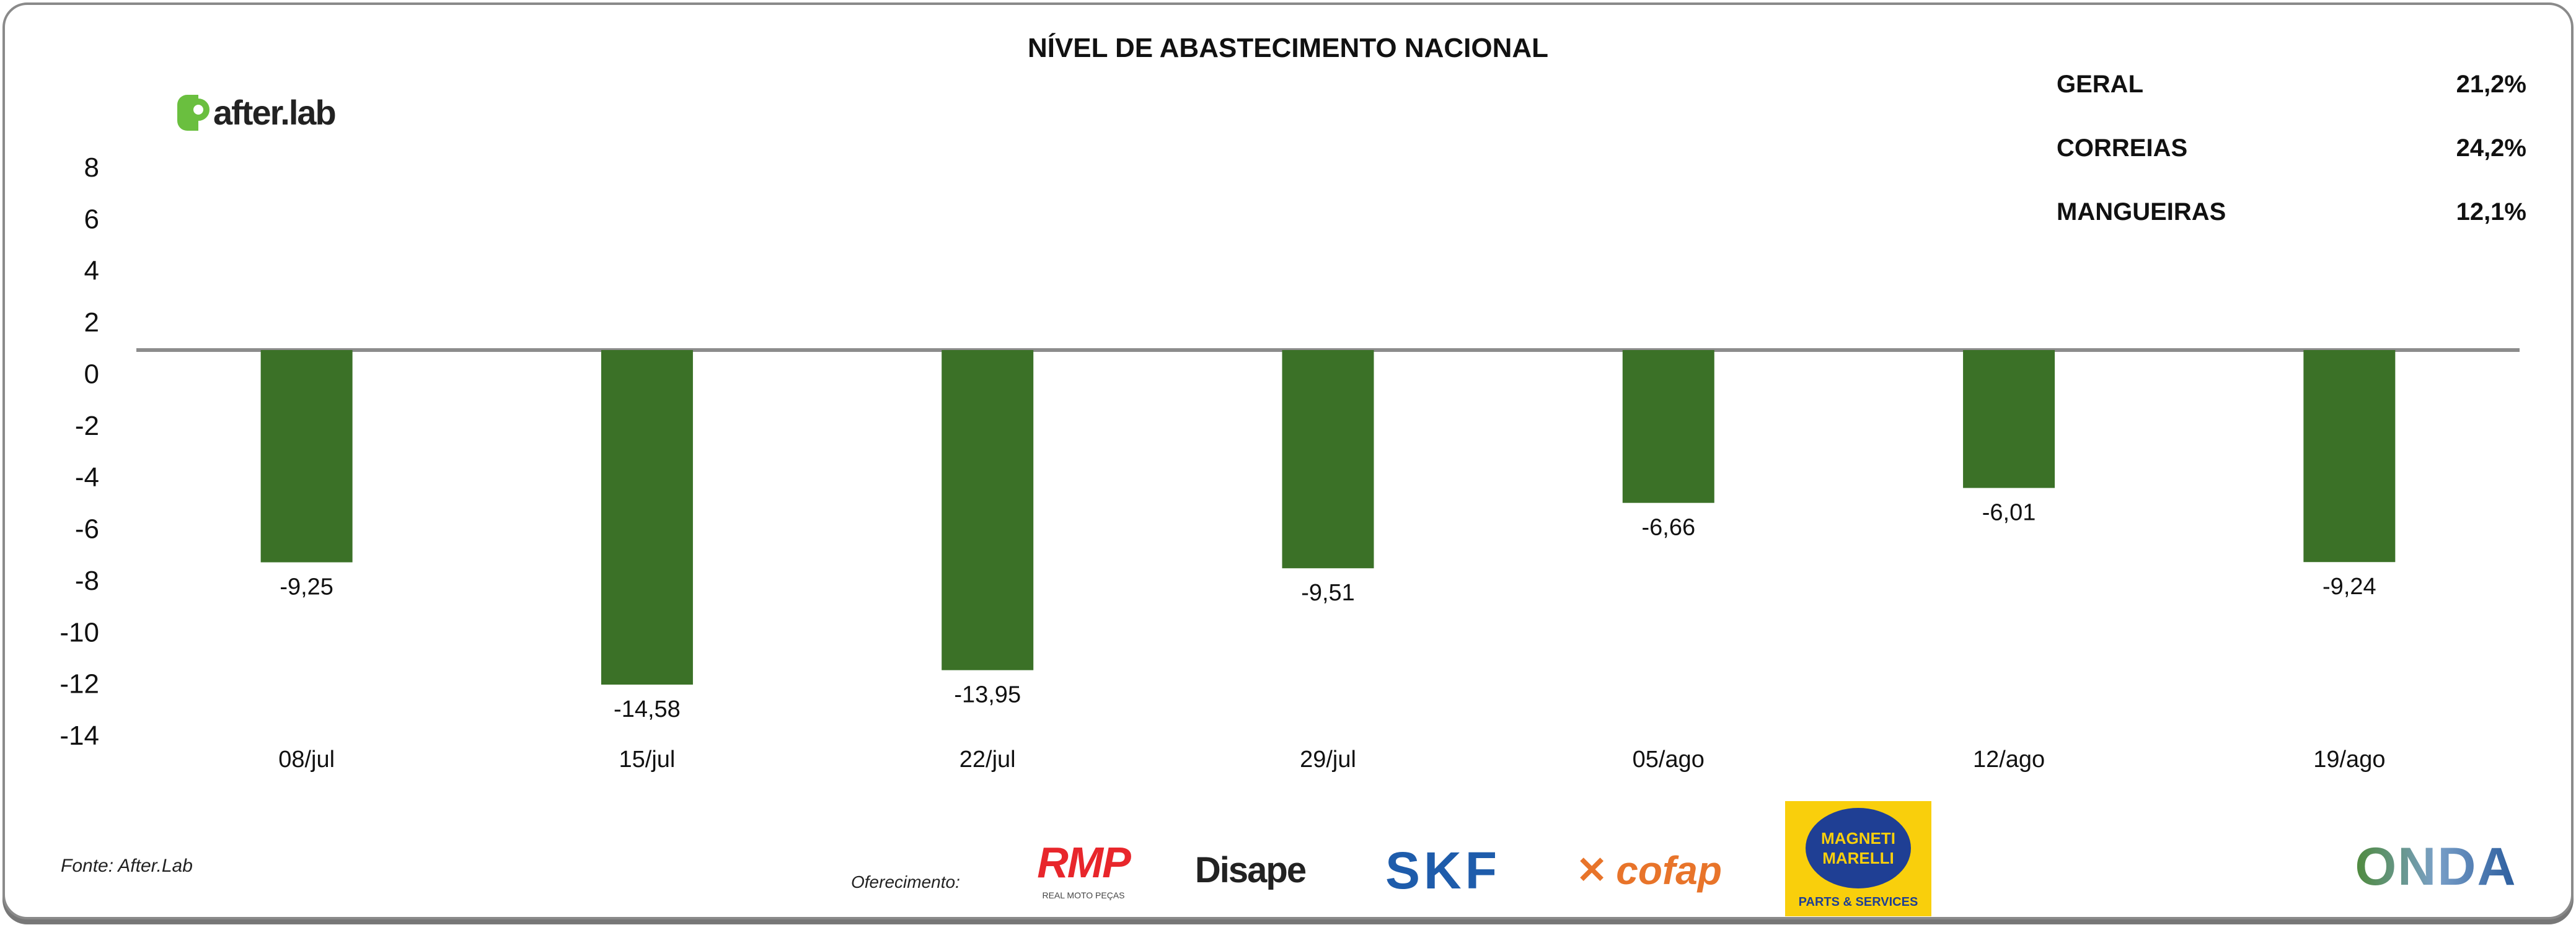 This screenshot has width=2576, height=925. What do you see at coordinates (1592, 870) in the screenshot?
I see `cofap-logo-x-icon: ✕` at bounding box center [1592, 870].